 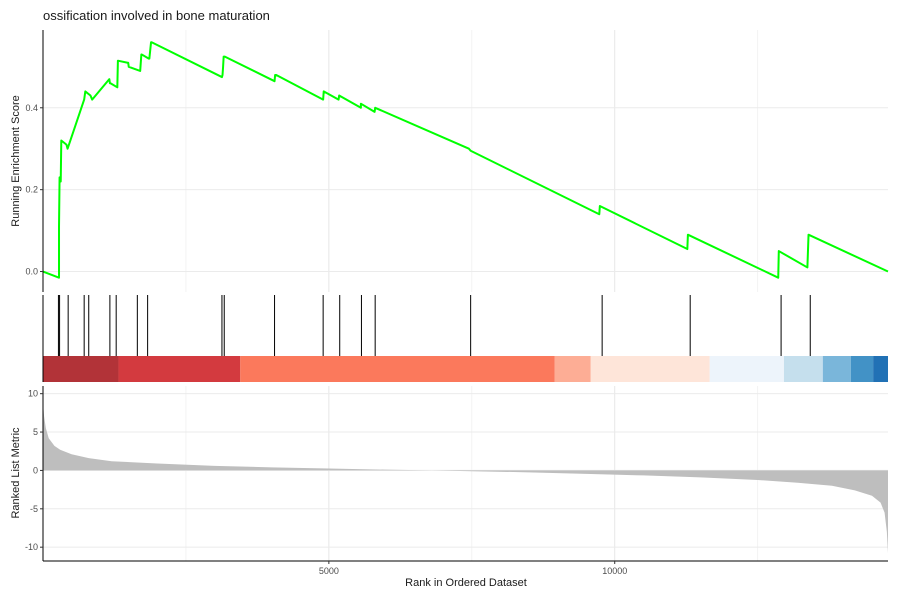 What do you see at coordinates (35, 470) in the screenshot?
I see `y-tick-label-metric: 0` at bounding box center [35, 470].